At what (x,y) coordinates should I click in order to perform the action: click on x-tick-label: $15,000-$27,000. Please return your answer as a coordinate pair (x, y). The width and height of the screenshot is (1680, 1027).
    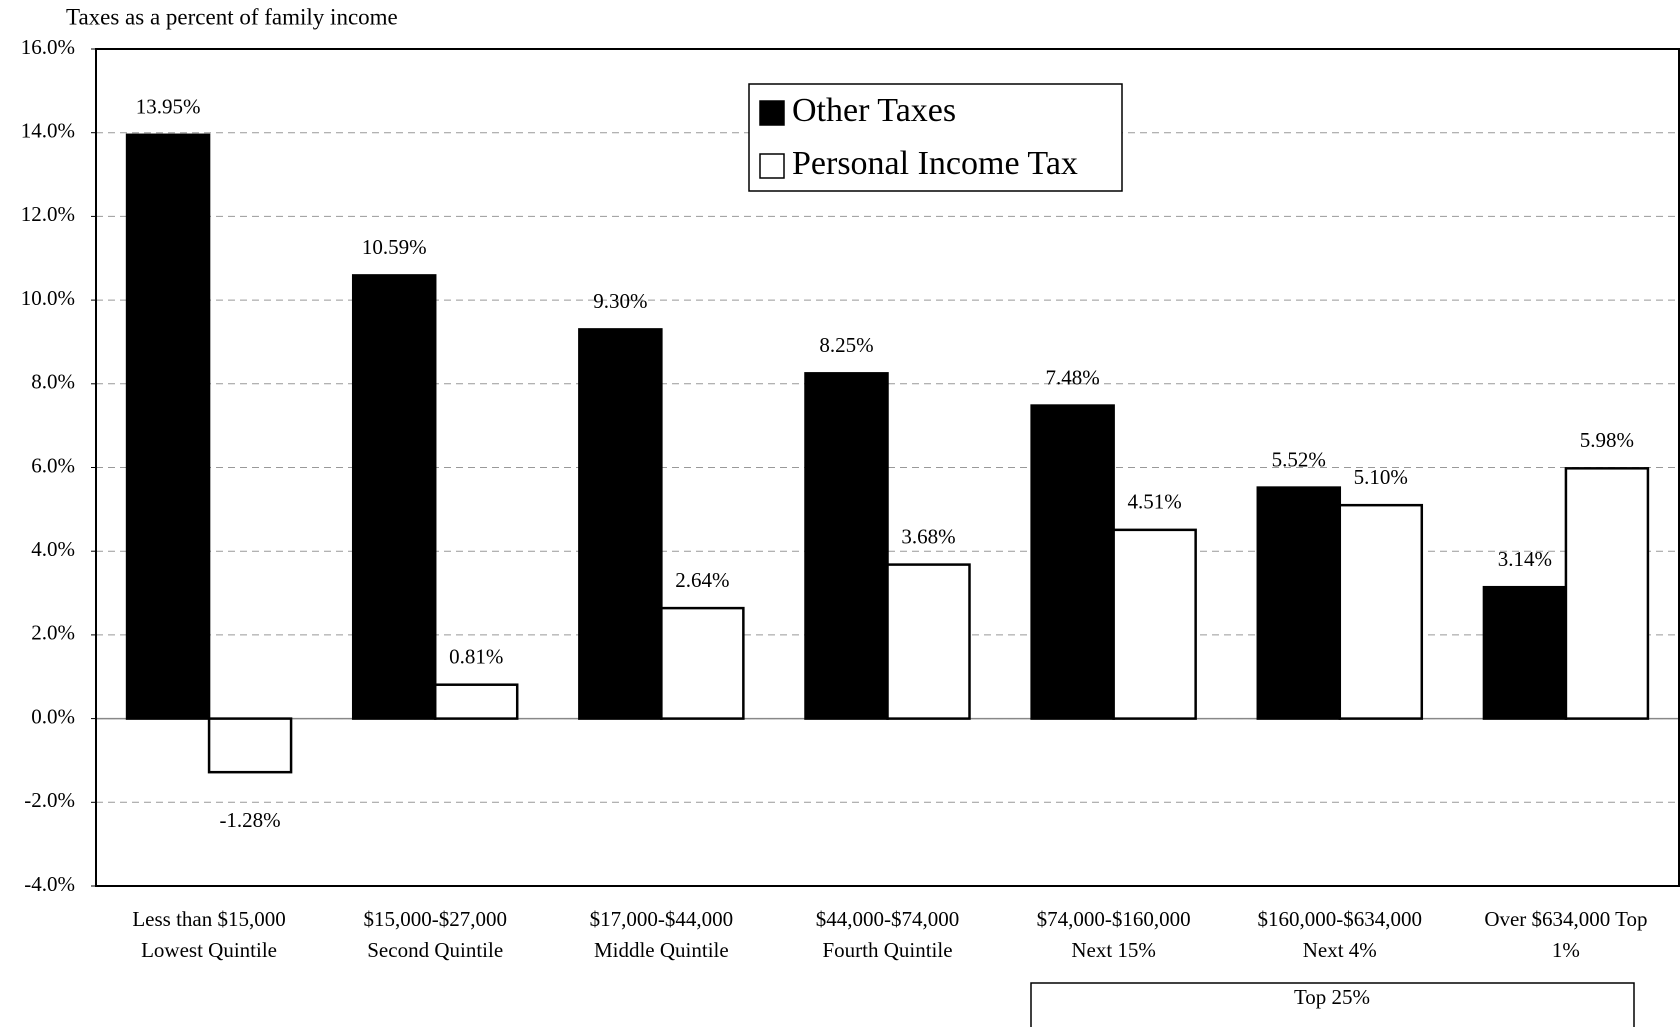
    Looking at the image, I should click on (435, 919).